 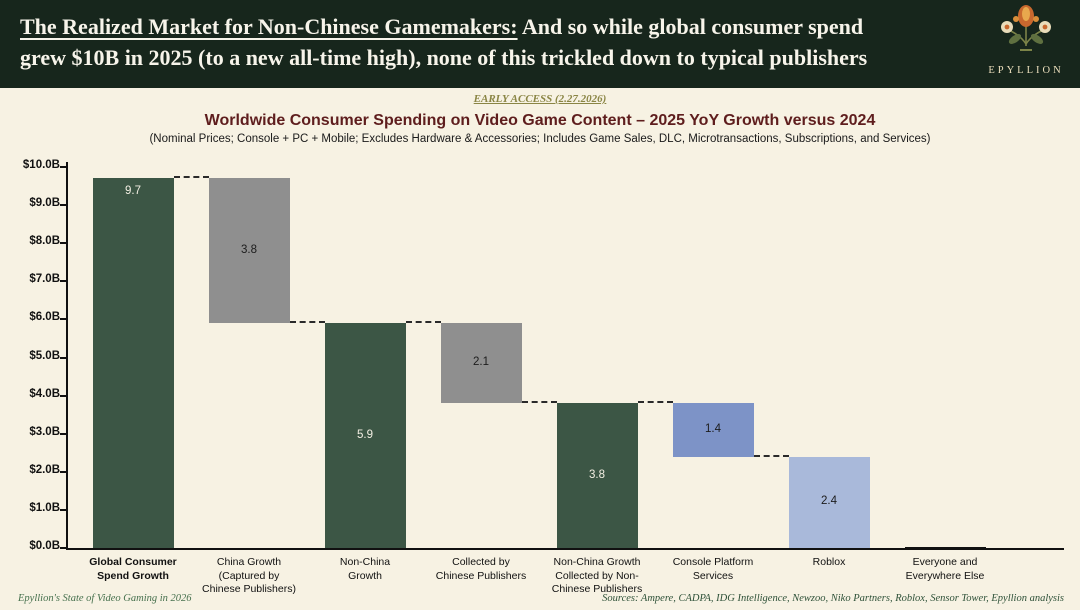 I want to click on bar-value-label: 2.1, so click(x=481, y=362).